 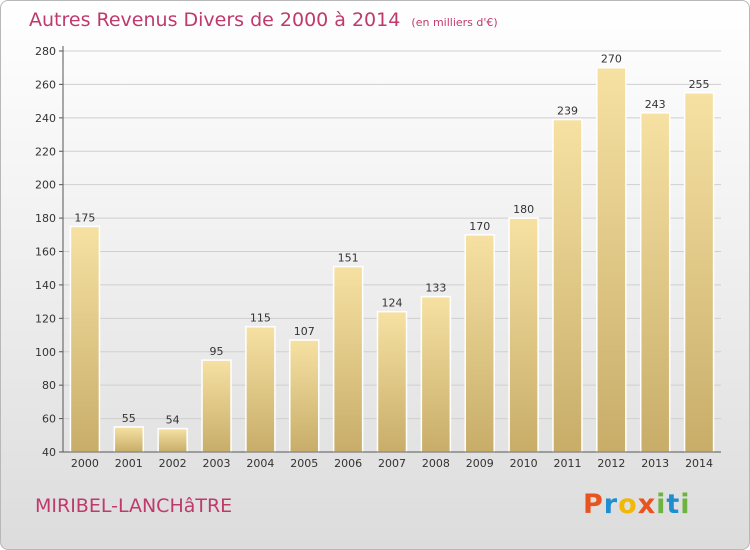 I want to click on bar-2011, so click(x=567, y=285).